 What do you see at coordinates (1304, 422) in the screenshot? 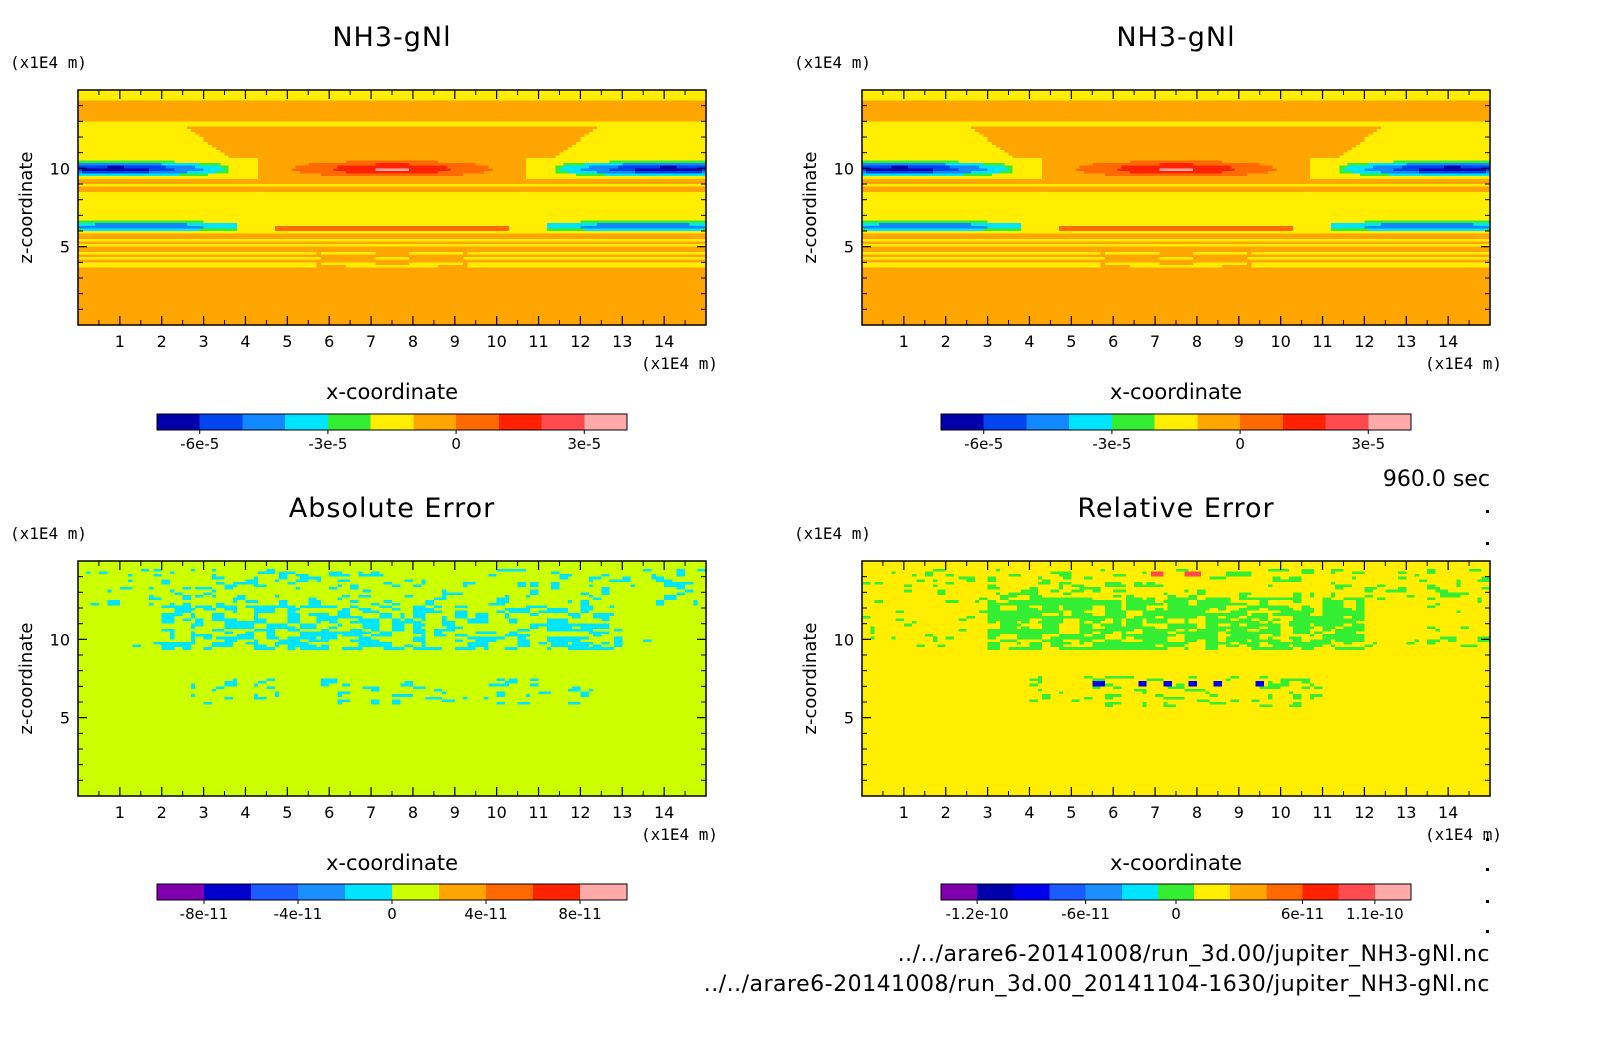
I see `colorbar-swatch` at bounding box center [1304, 422].